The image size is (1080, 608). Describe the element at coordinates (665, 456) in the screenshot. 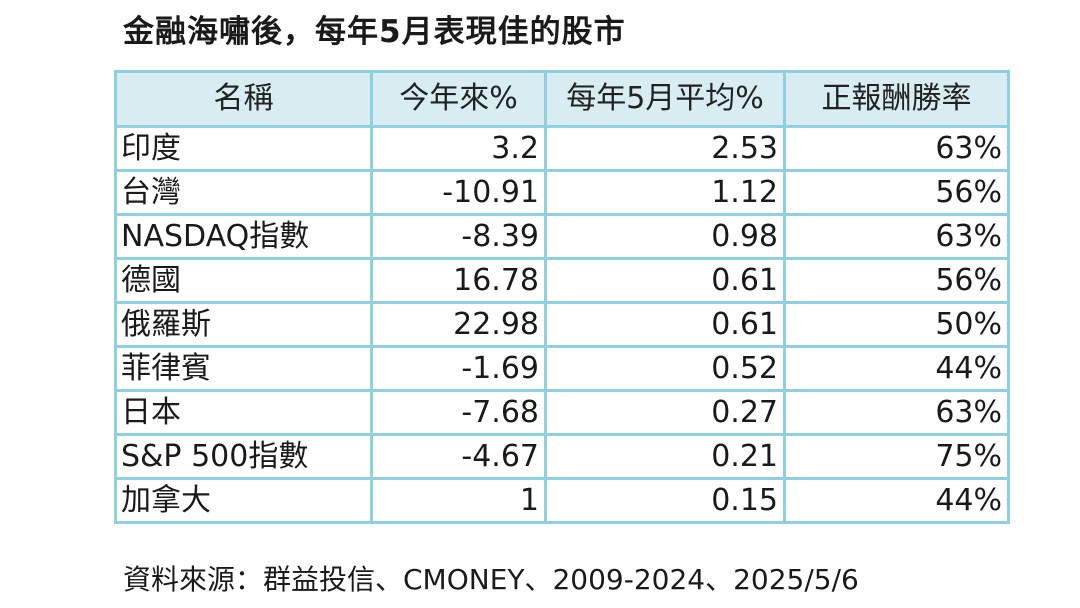

I see `may-average-value: 0.21` at that location.